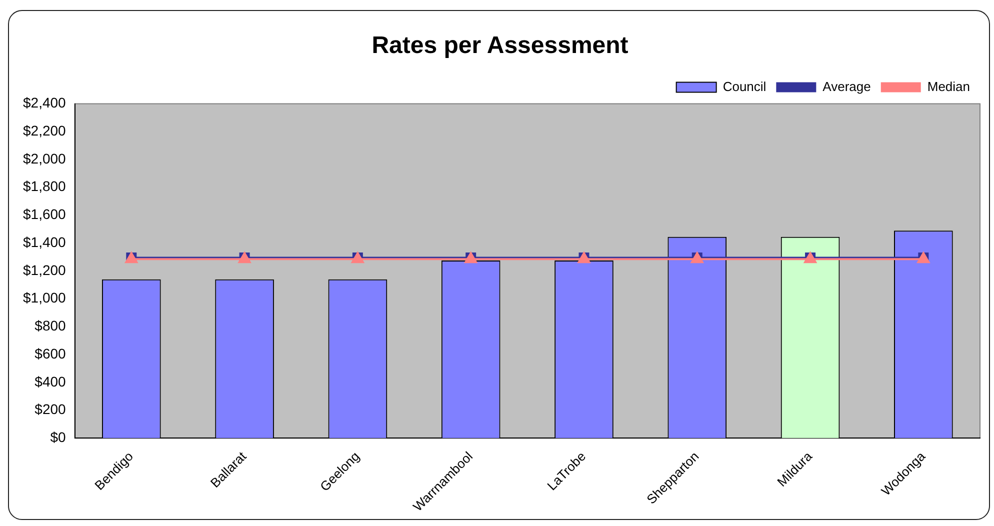 The height and width of the screenshot is (526, 994). What do you see at coordinates (44, 298) in the screenshot?
I see `y-tick-label: $1,000` at bounding box center [44, 298].